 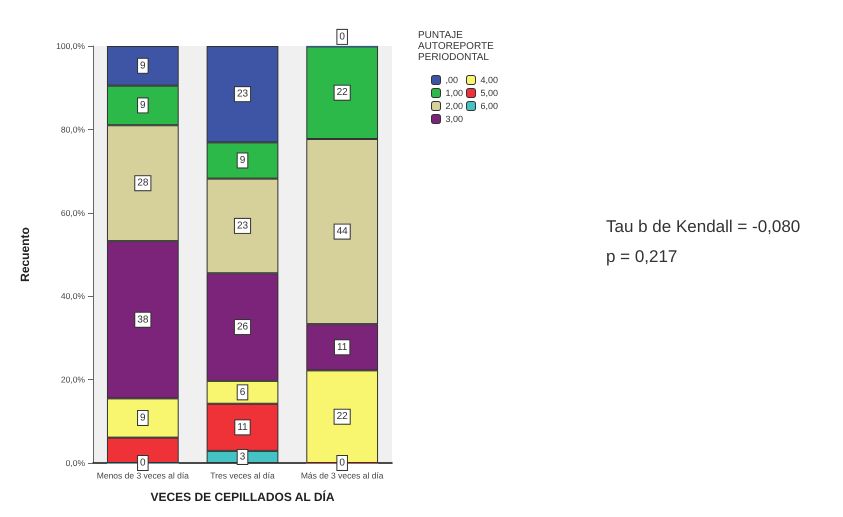 What do you see at coordinates (642, 256) in the screenshot?
I see `text: p = 0,217` at bounding box center [642, 256].